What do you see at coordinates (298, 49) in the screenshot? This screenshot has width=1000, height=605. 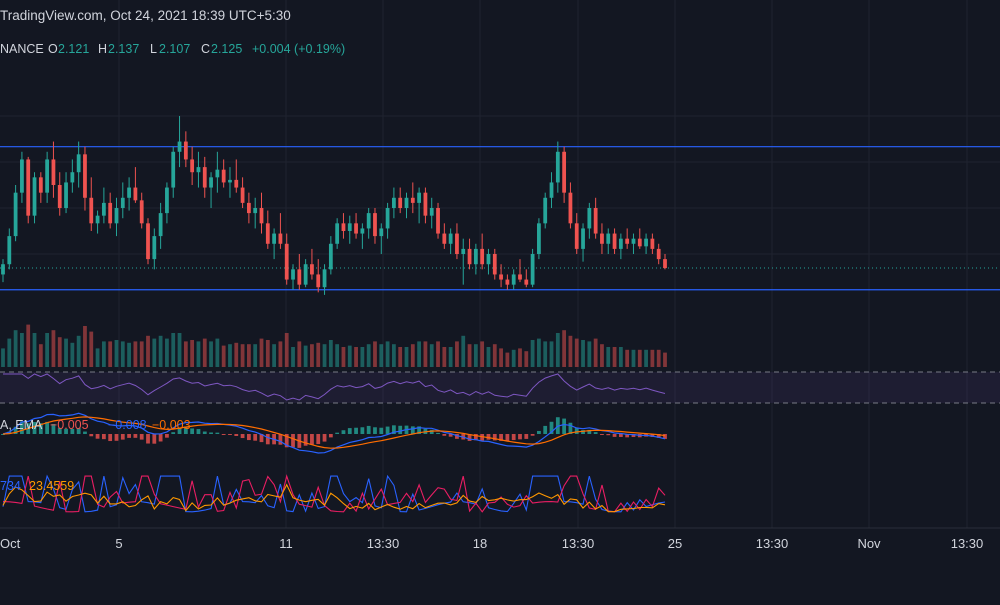 I see `change-value: +0.004 (+0.19%)` at bounding box center [298, 49].